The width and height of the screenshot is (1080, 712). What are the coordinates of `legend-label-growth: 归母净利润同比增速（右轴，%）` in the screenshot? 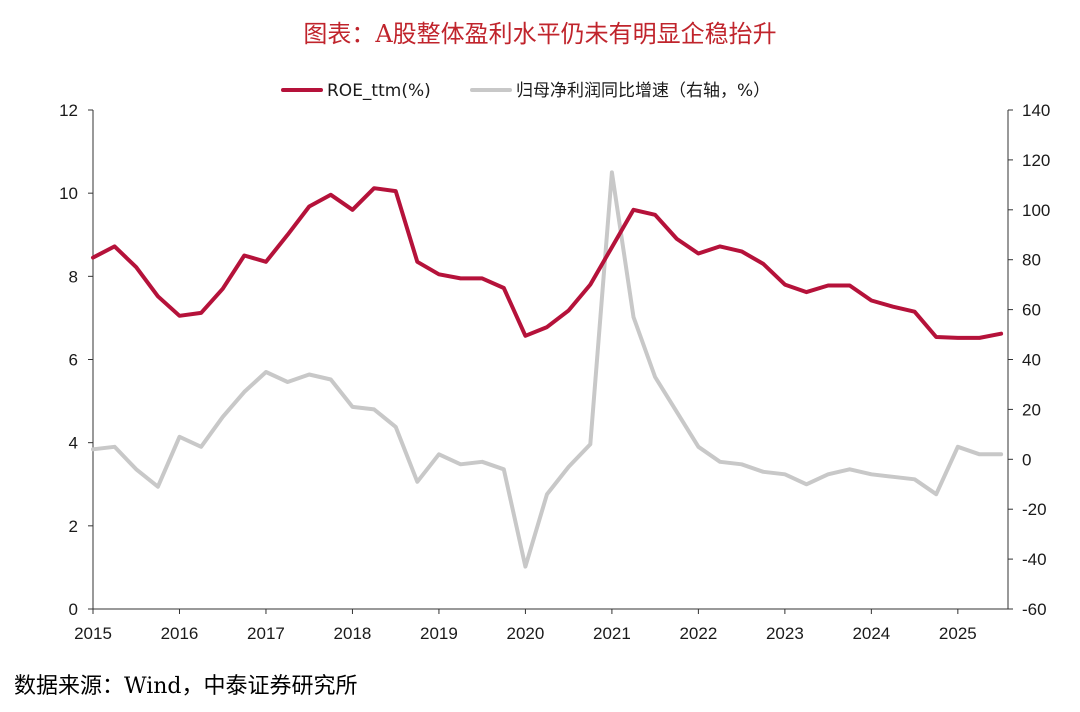 It's located at (643, 91).